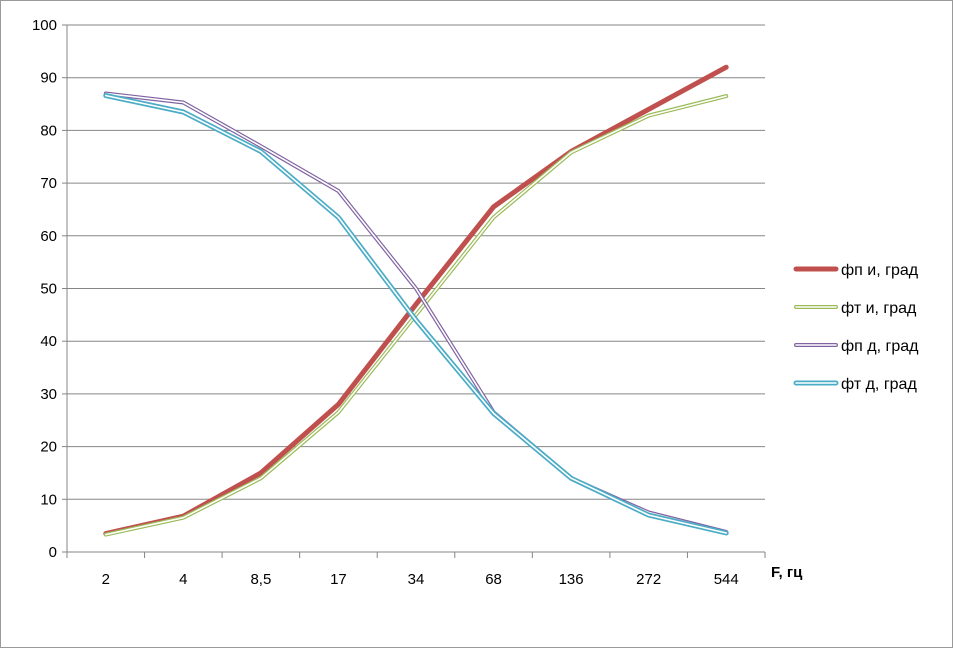 The image size is (953, 649). I want to click on x-tick-label: 34, so click(416, 579).